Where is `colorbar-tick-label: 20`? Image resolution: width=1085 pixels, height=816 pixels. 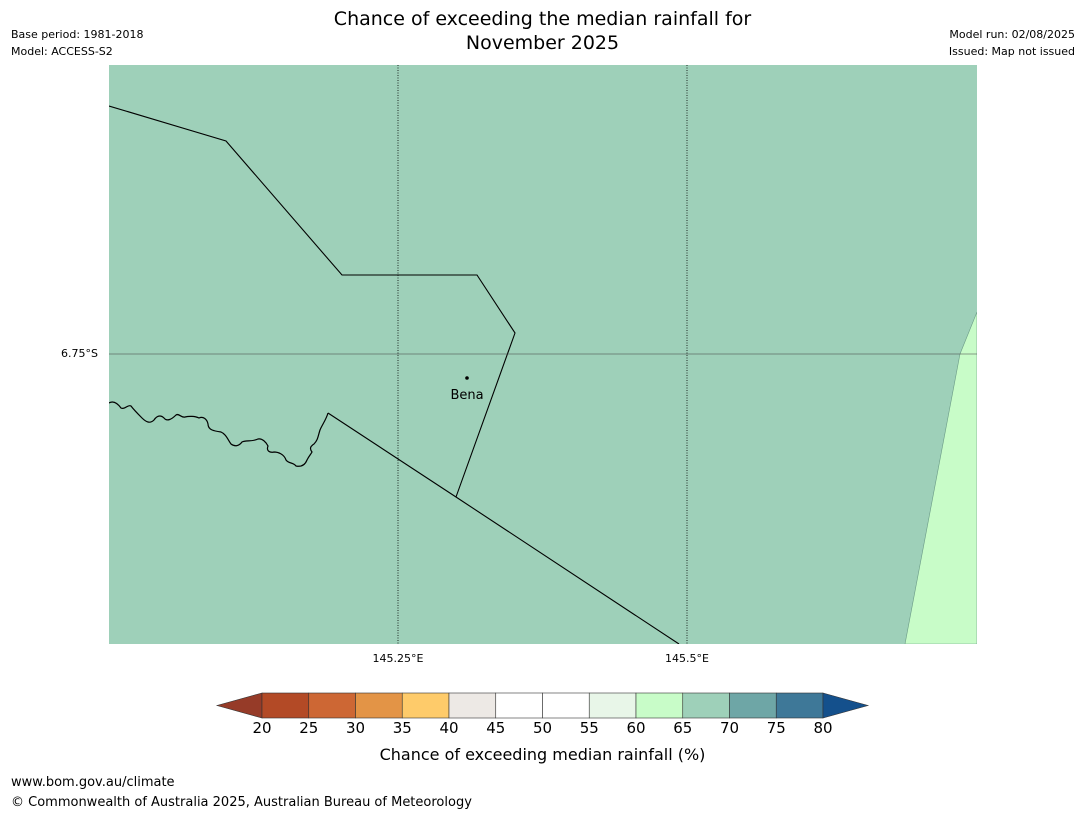 colorbar-tick-label: 20 is located at coordinates (262, 728).